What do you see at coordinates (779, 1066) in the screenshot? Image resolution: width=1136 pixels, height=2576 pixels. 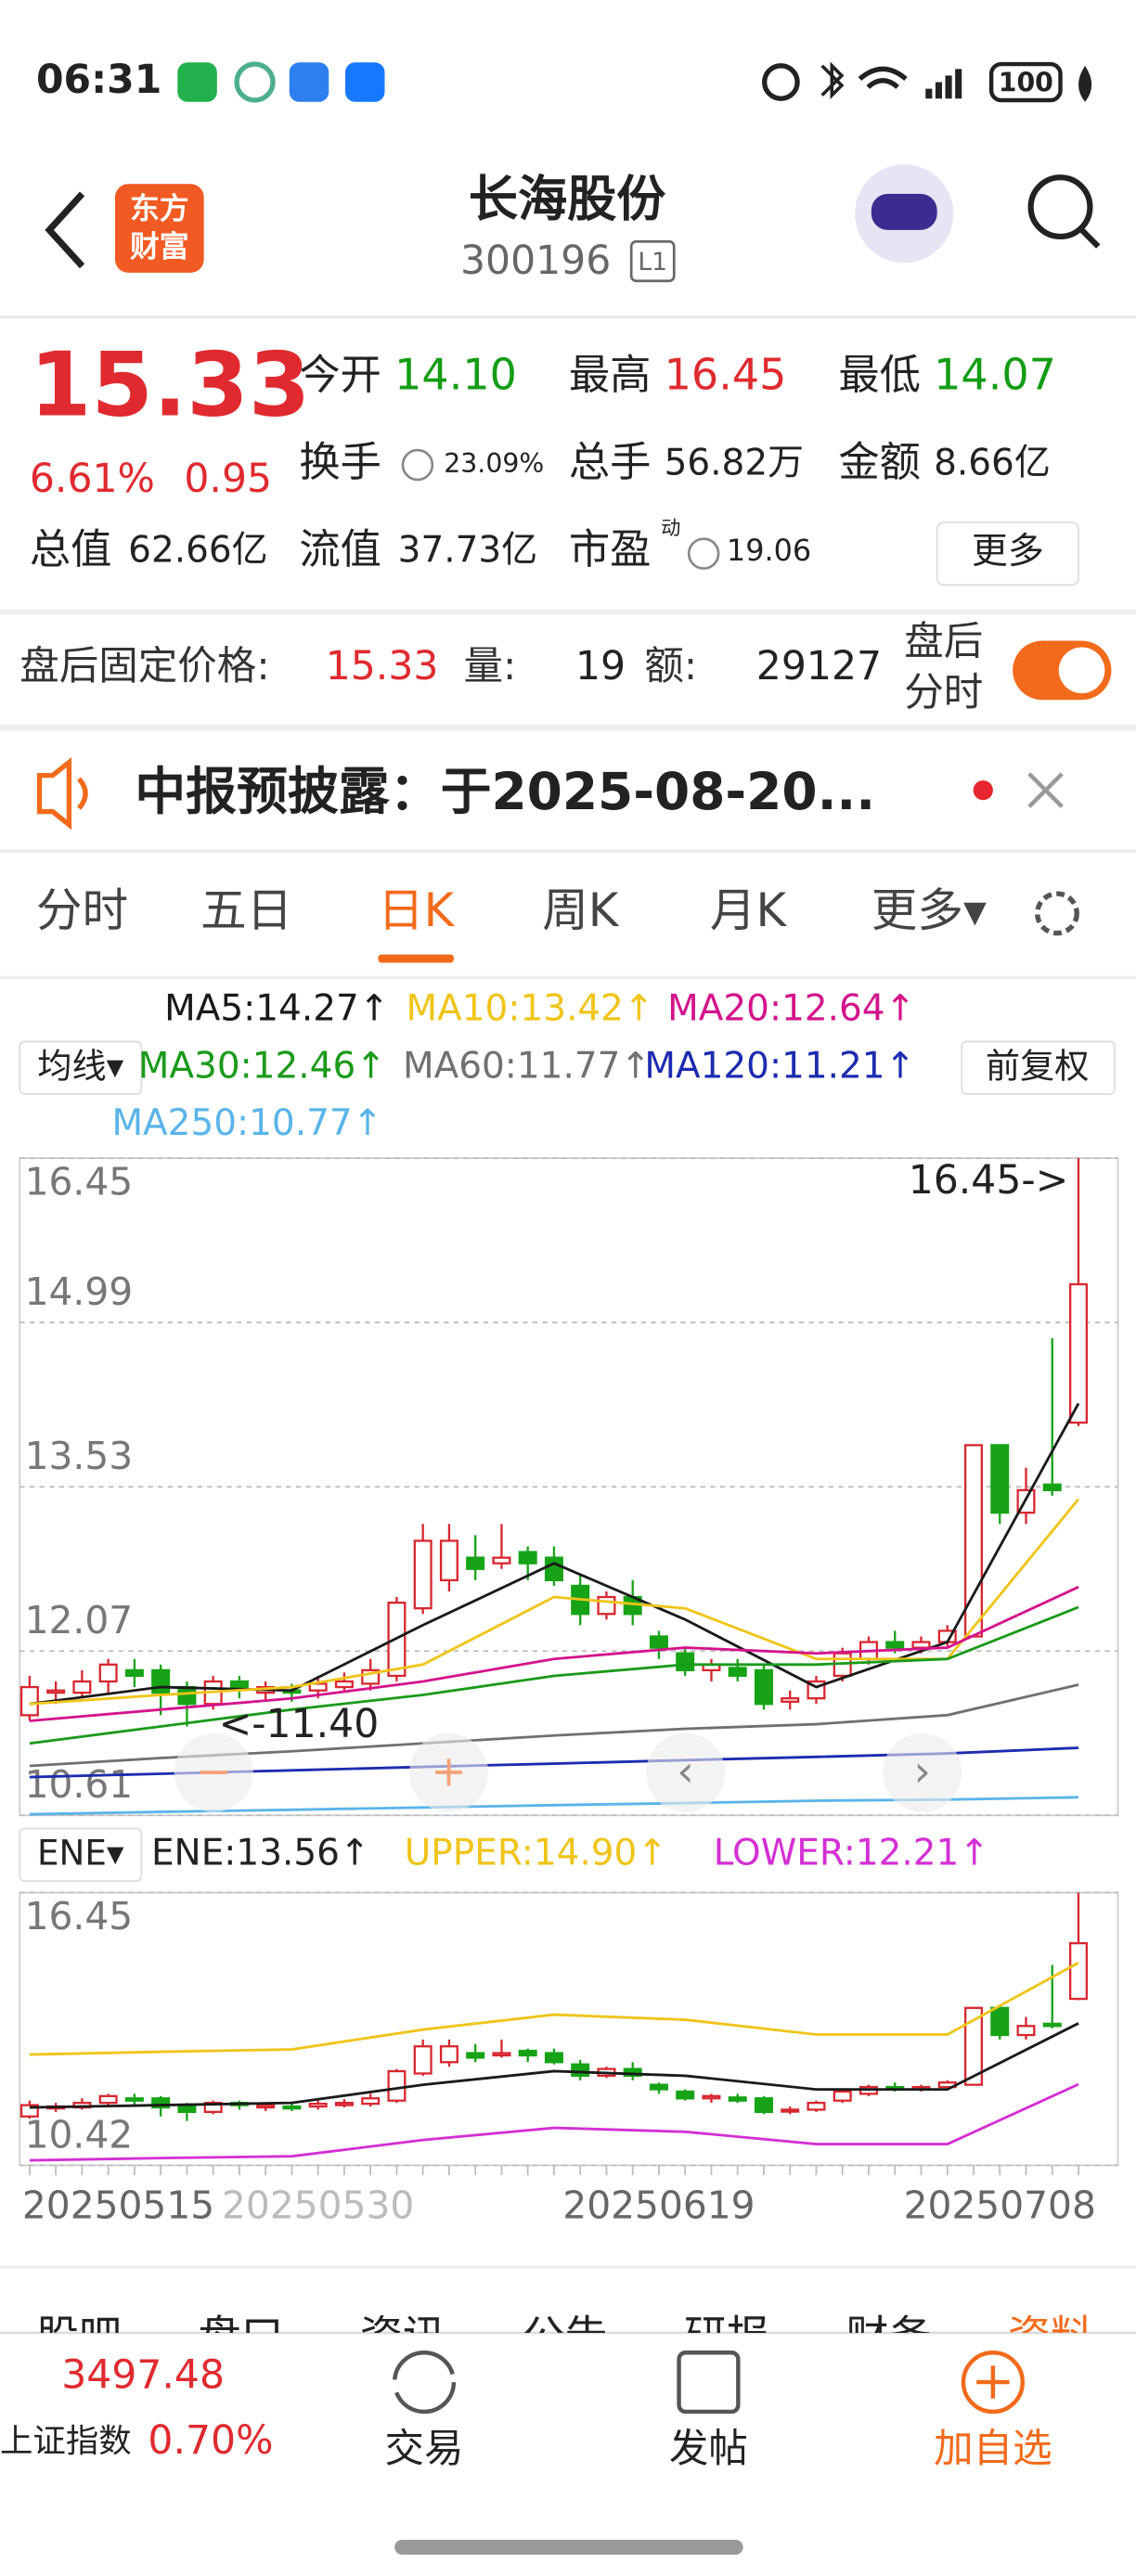 I see `ma-legend: MA120:11.21↑` at bounding box center [779, 1066].